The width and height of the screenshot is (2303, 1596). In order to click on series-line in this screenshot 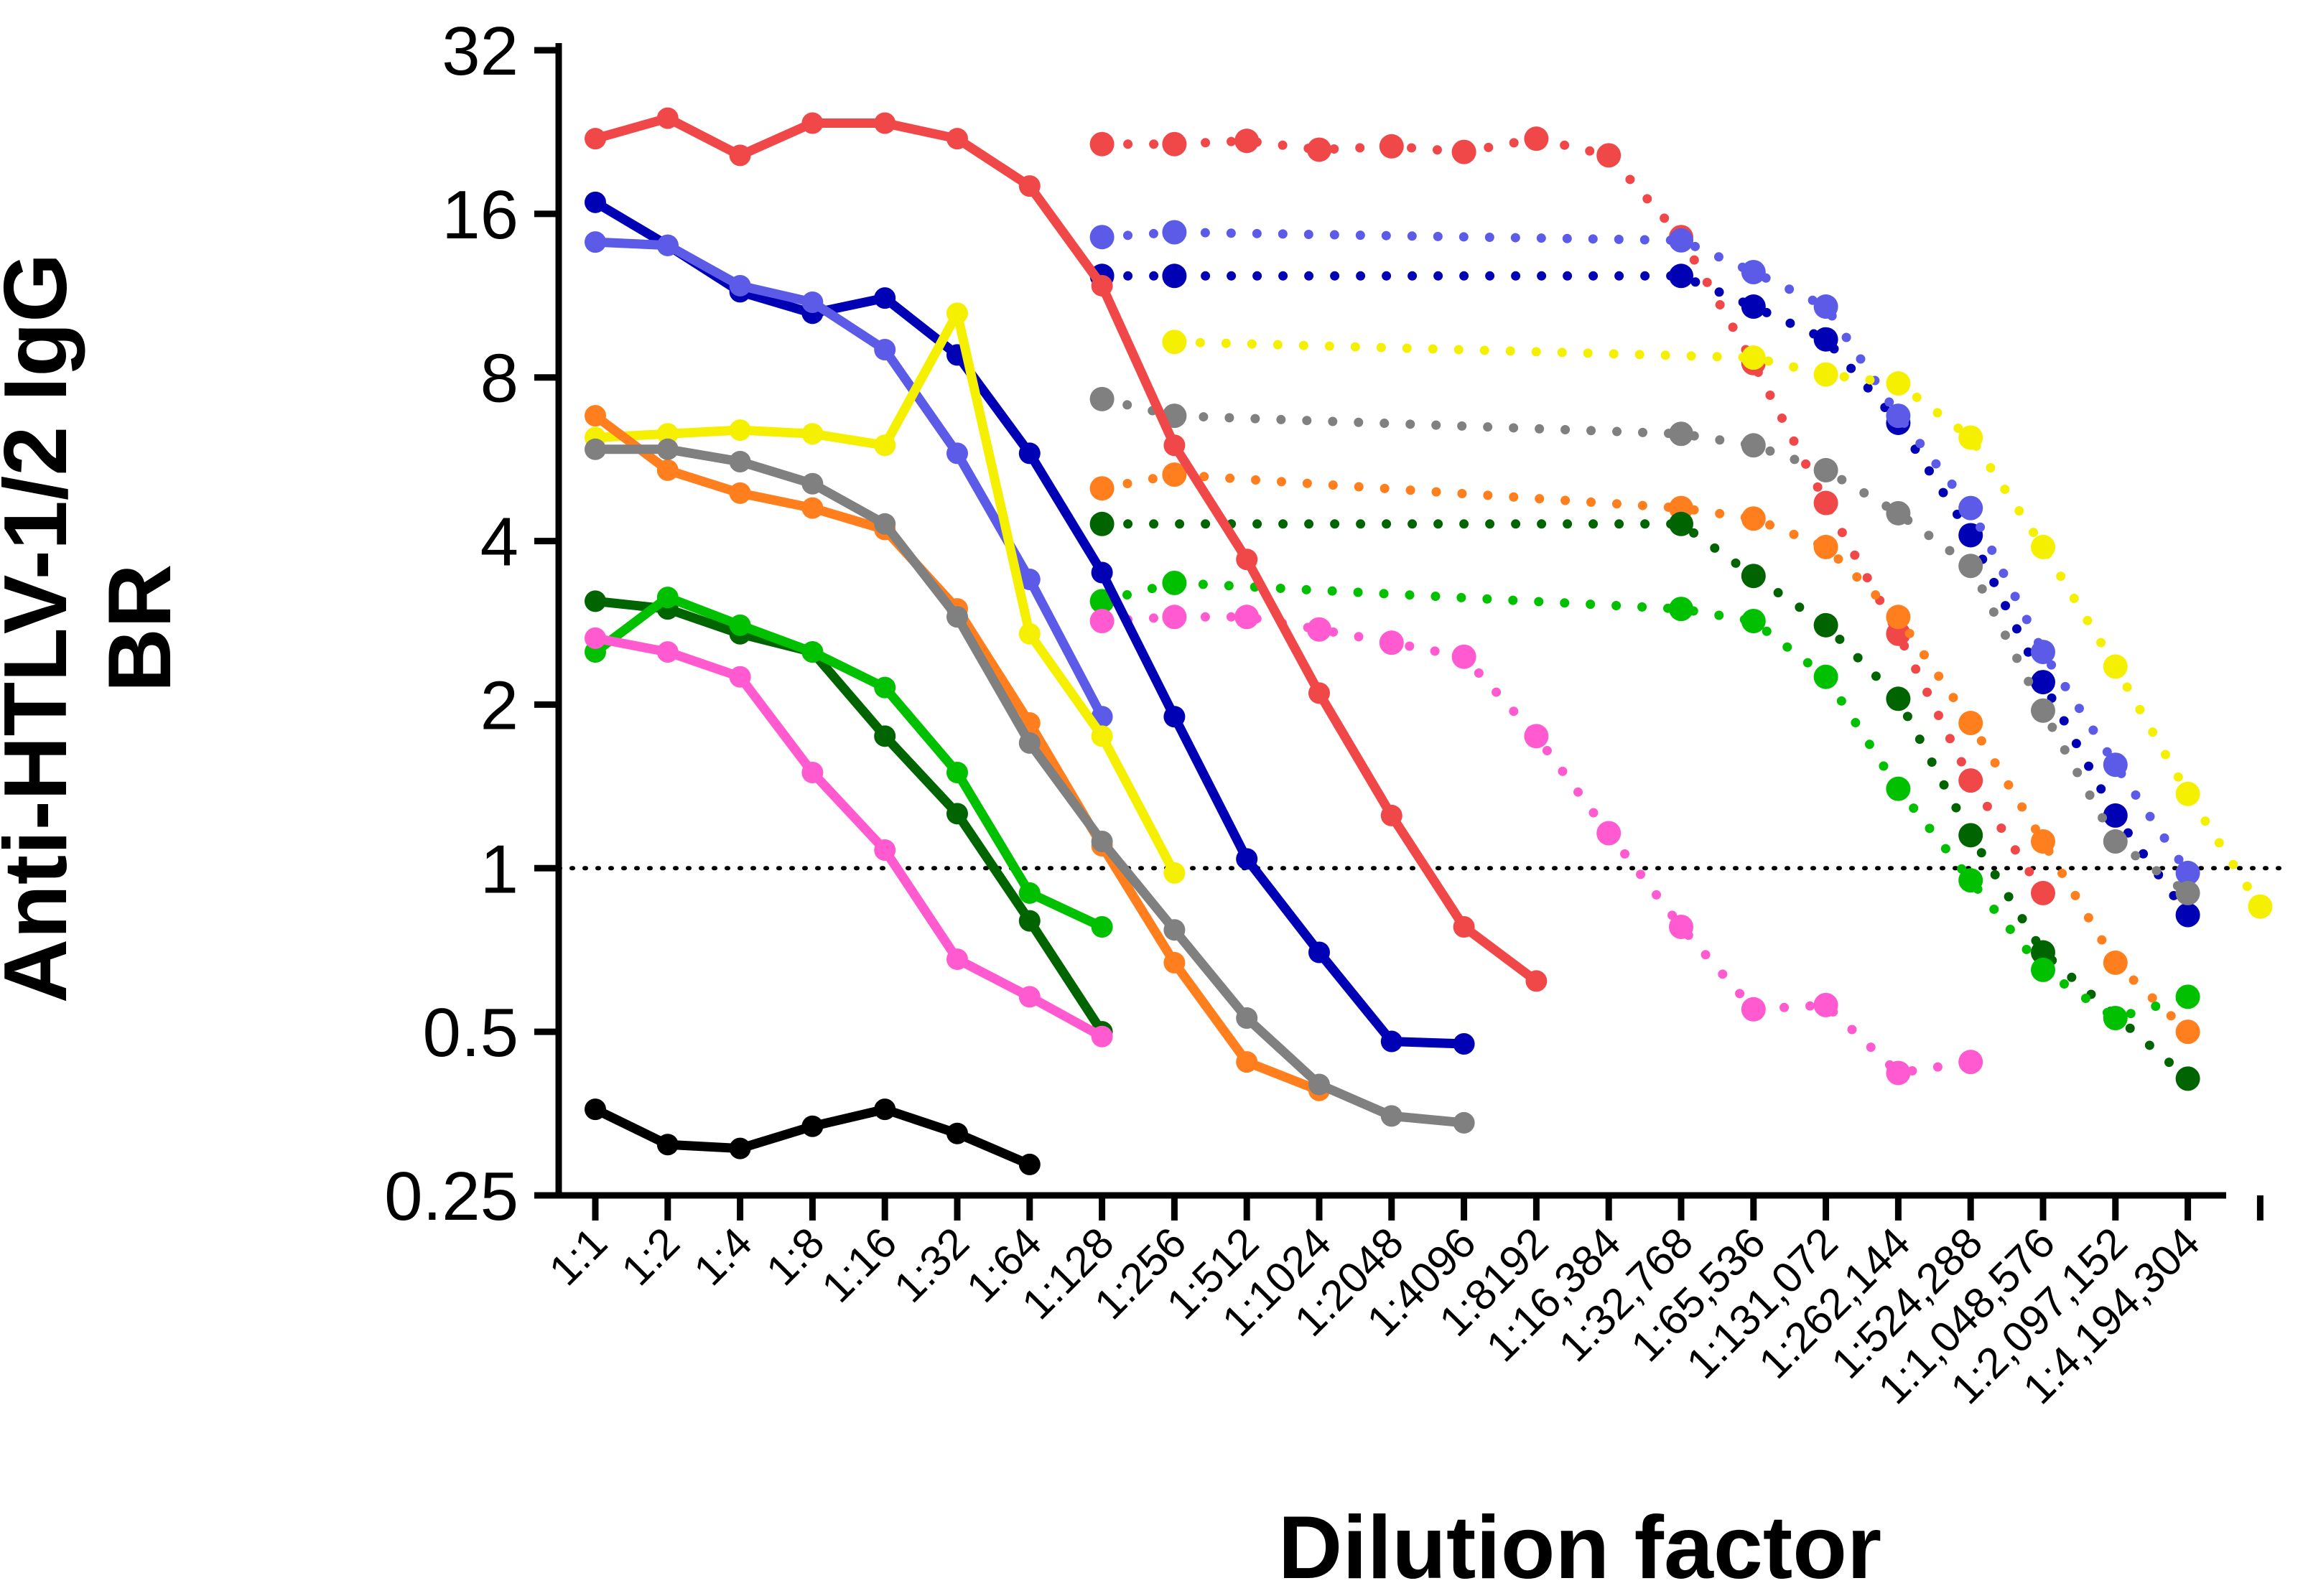, I will do `click(1645, 800)`.